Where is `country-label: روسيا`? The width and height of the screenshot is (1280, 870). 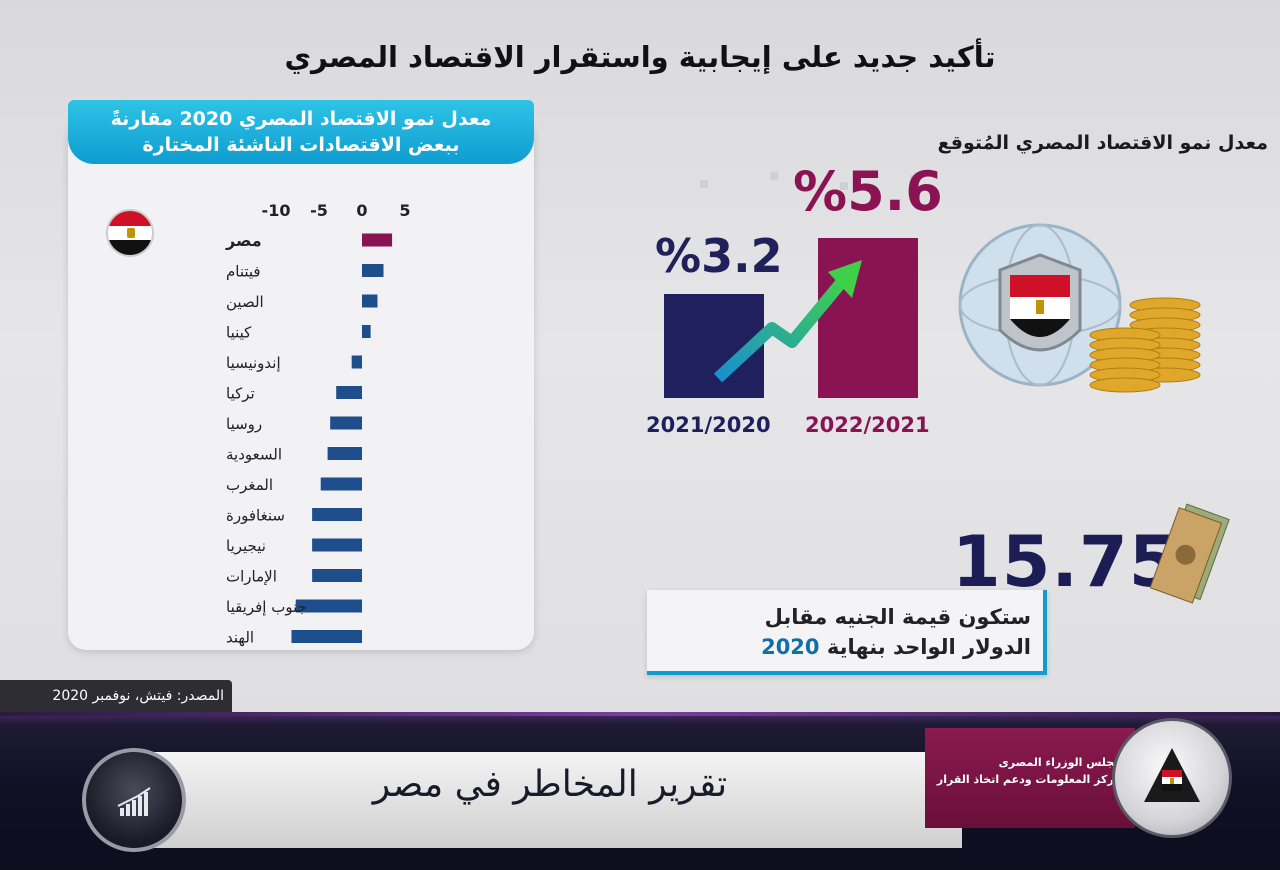 country-label: روسيا is located at coordinates (244, 424).